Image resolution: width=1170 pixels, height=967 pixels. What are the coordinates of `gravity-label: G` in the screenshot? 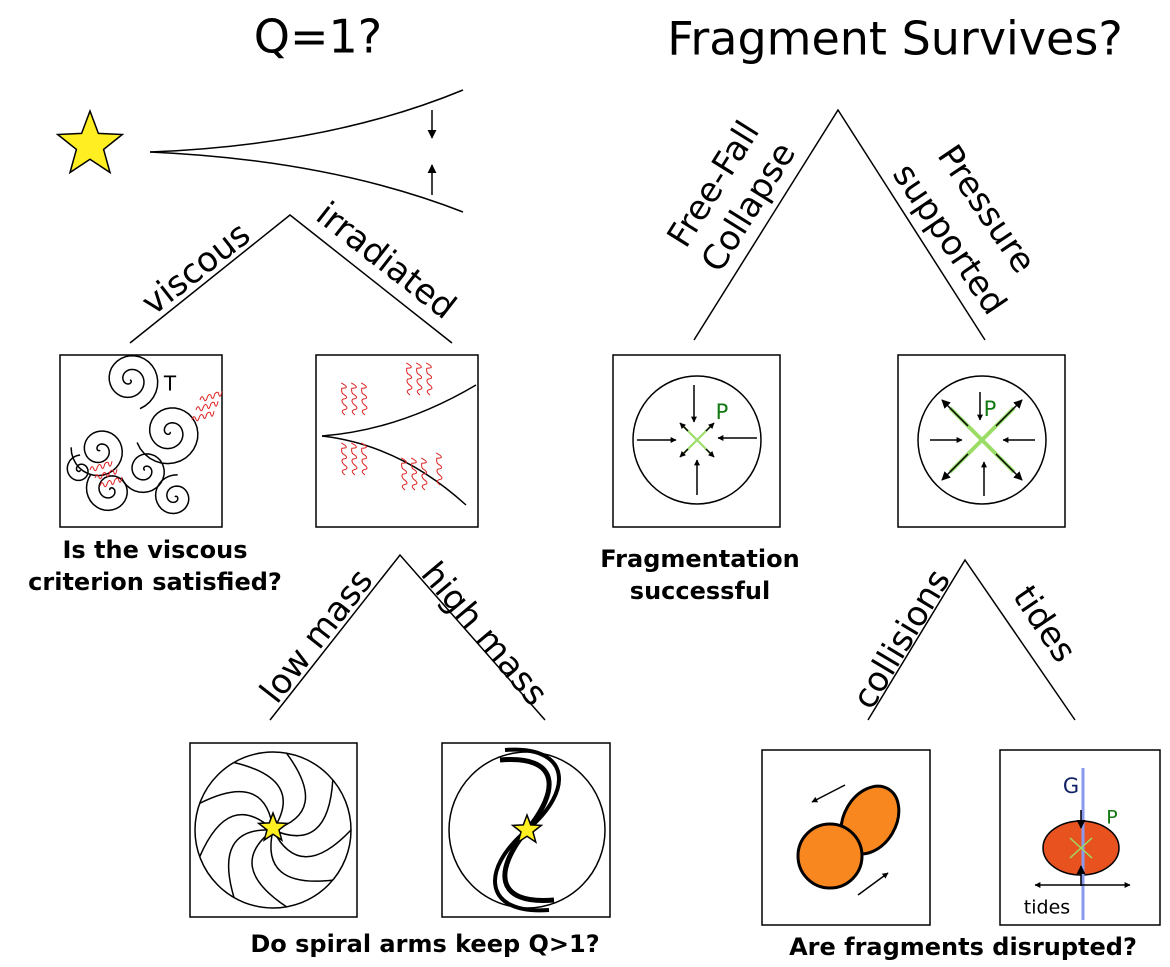 It's located at (1071, 786).